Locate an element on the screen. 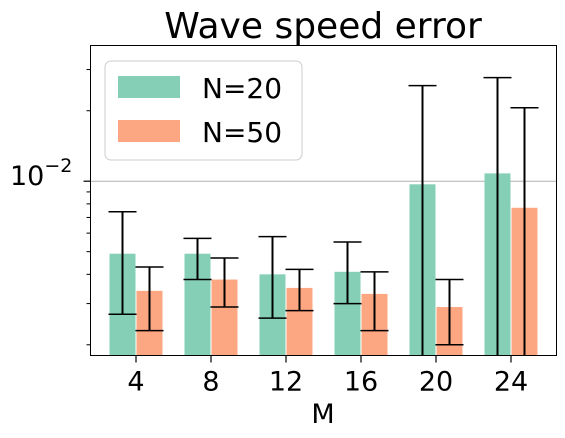 The image size is (565, 438). legend-label-n20: N=20 is located at coordinates (242, 88).